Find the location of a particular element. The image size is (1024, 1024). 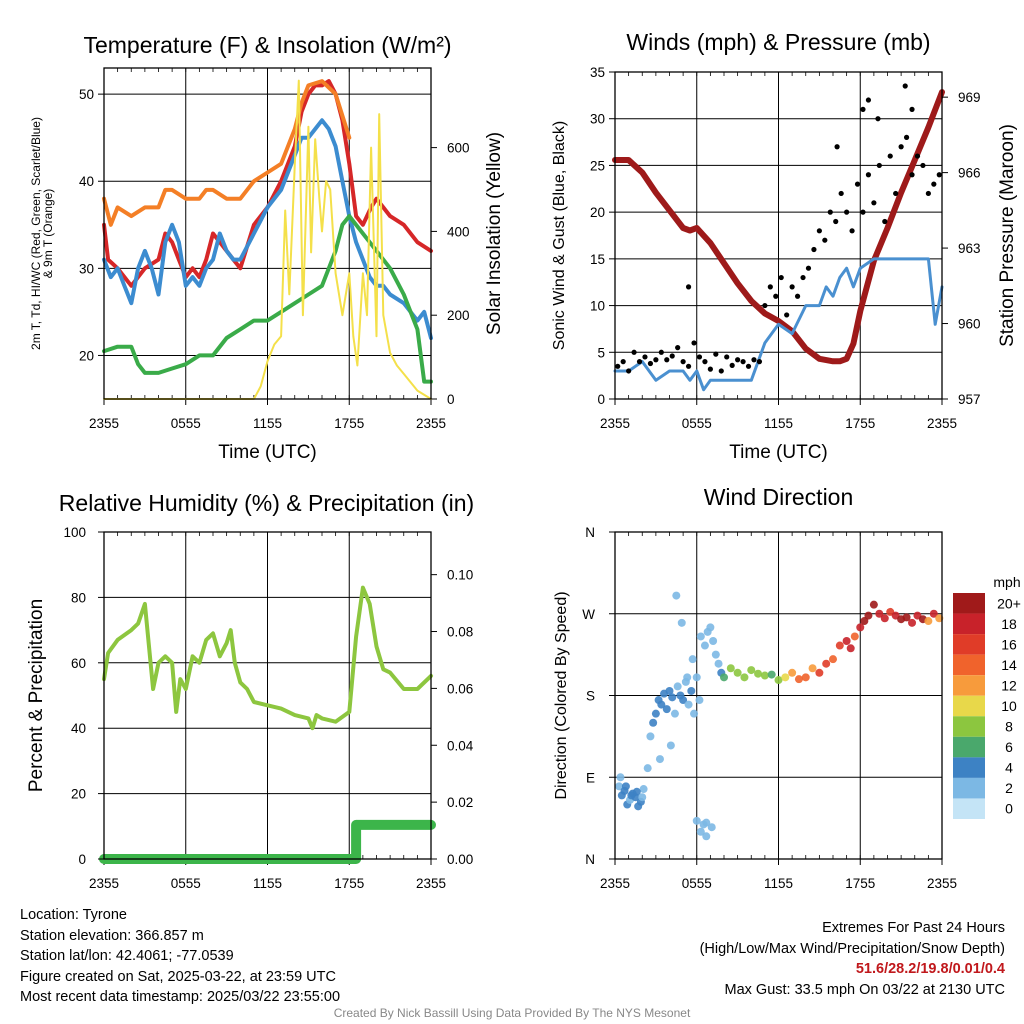

wind-y-tick-label: 15 is located at coordinates (597, 259).